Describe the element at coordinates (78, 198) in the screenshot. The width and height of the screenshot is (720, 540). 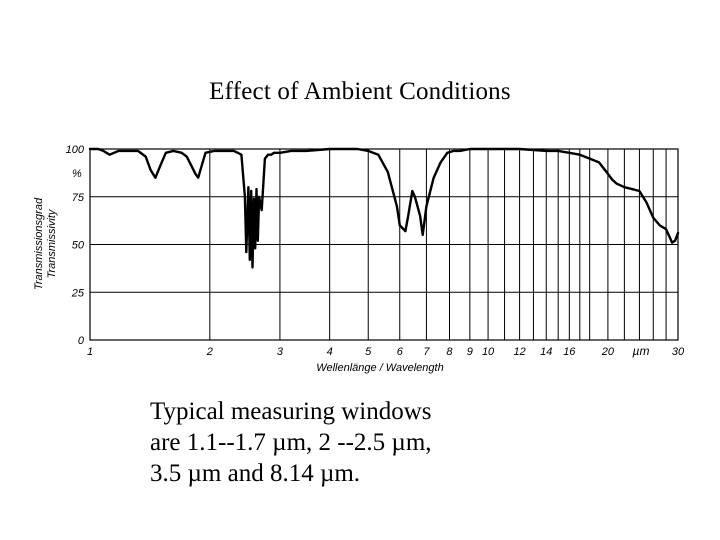
I see `y-tick-label: 75` at that location.